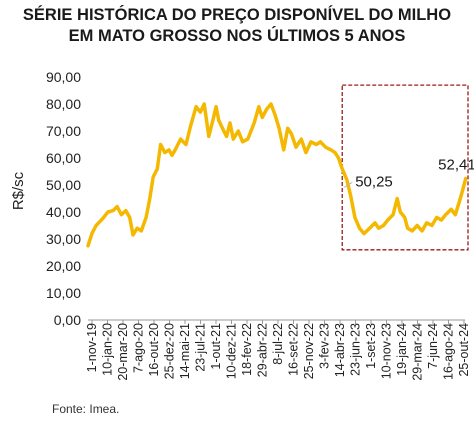 Image resolution: width=474 pixels, height=435 pixels. What do you see at coordinates (201, 347) in the screenshot?
I see `x-tick-label: 23-jul-21` at bounding box center [201, 347].